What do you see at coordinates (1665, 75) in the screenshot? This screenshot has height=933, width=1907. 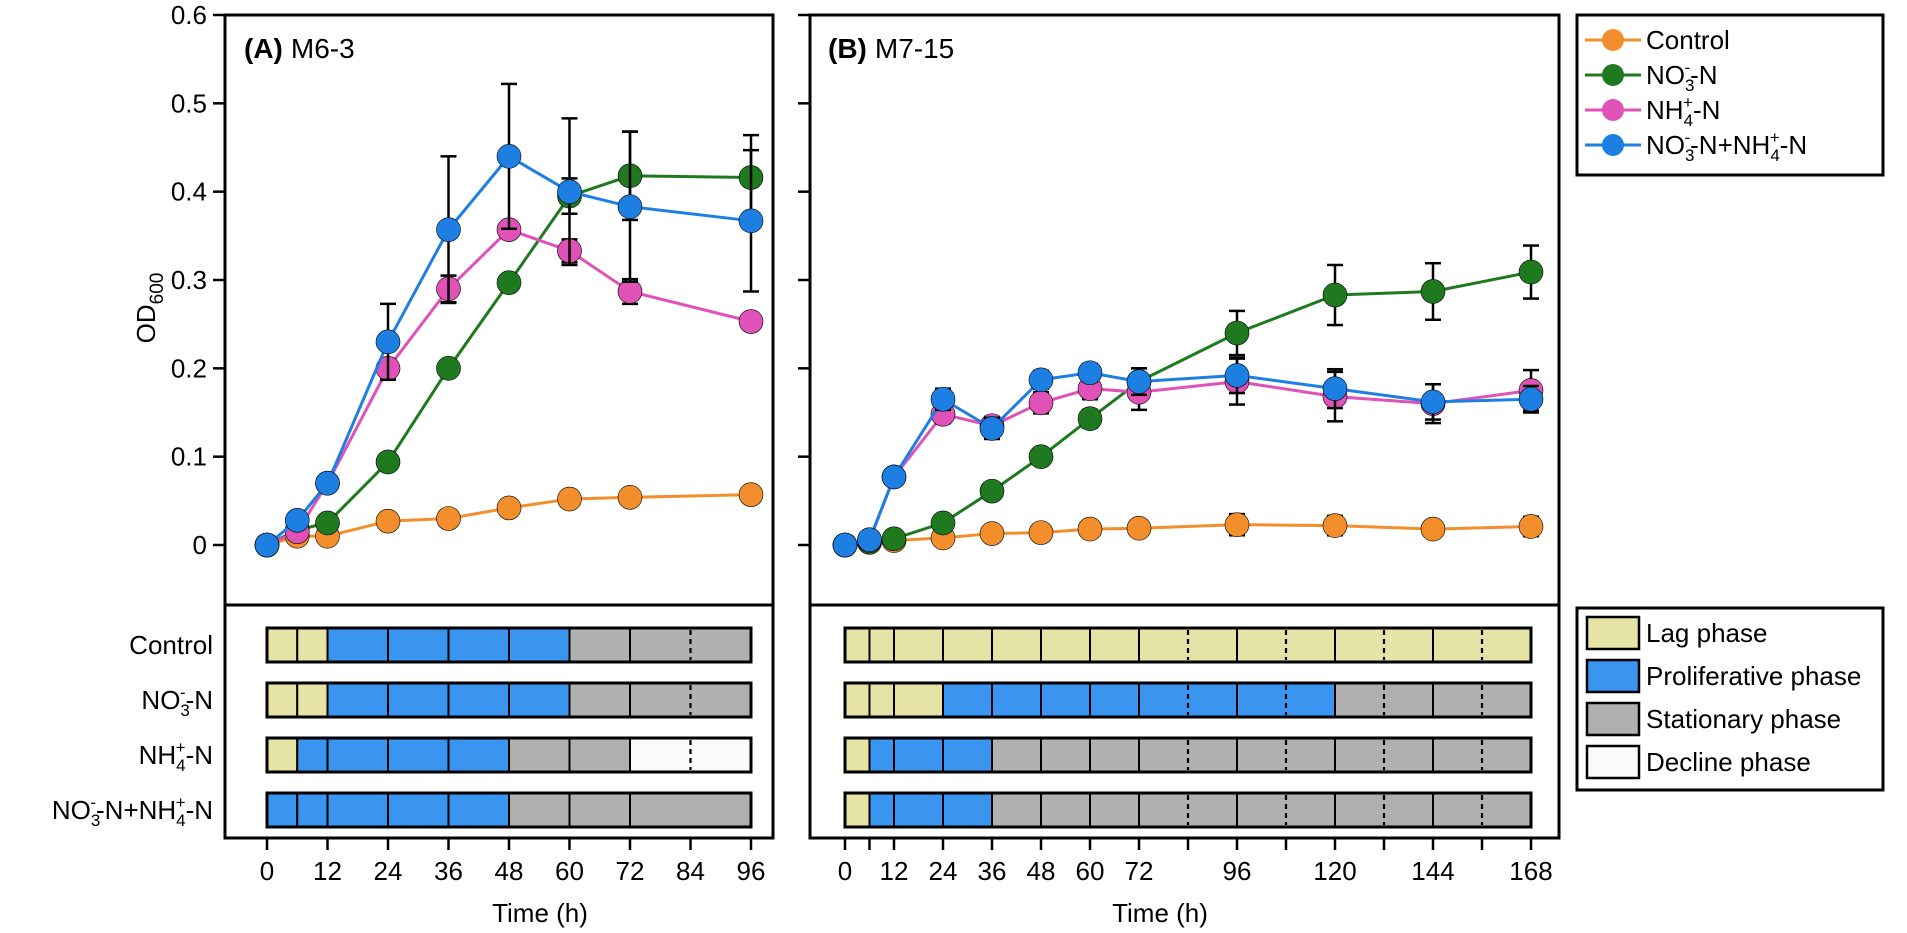 I see `legend-label-part: NO` at bounding box center [1665, 75].